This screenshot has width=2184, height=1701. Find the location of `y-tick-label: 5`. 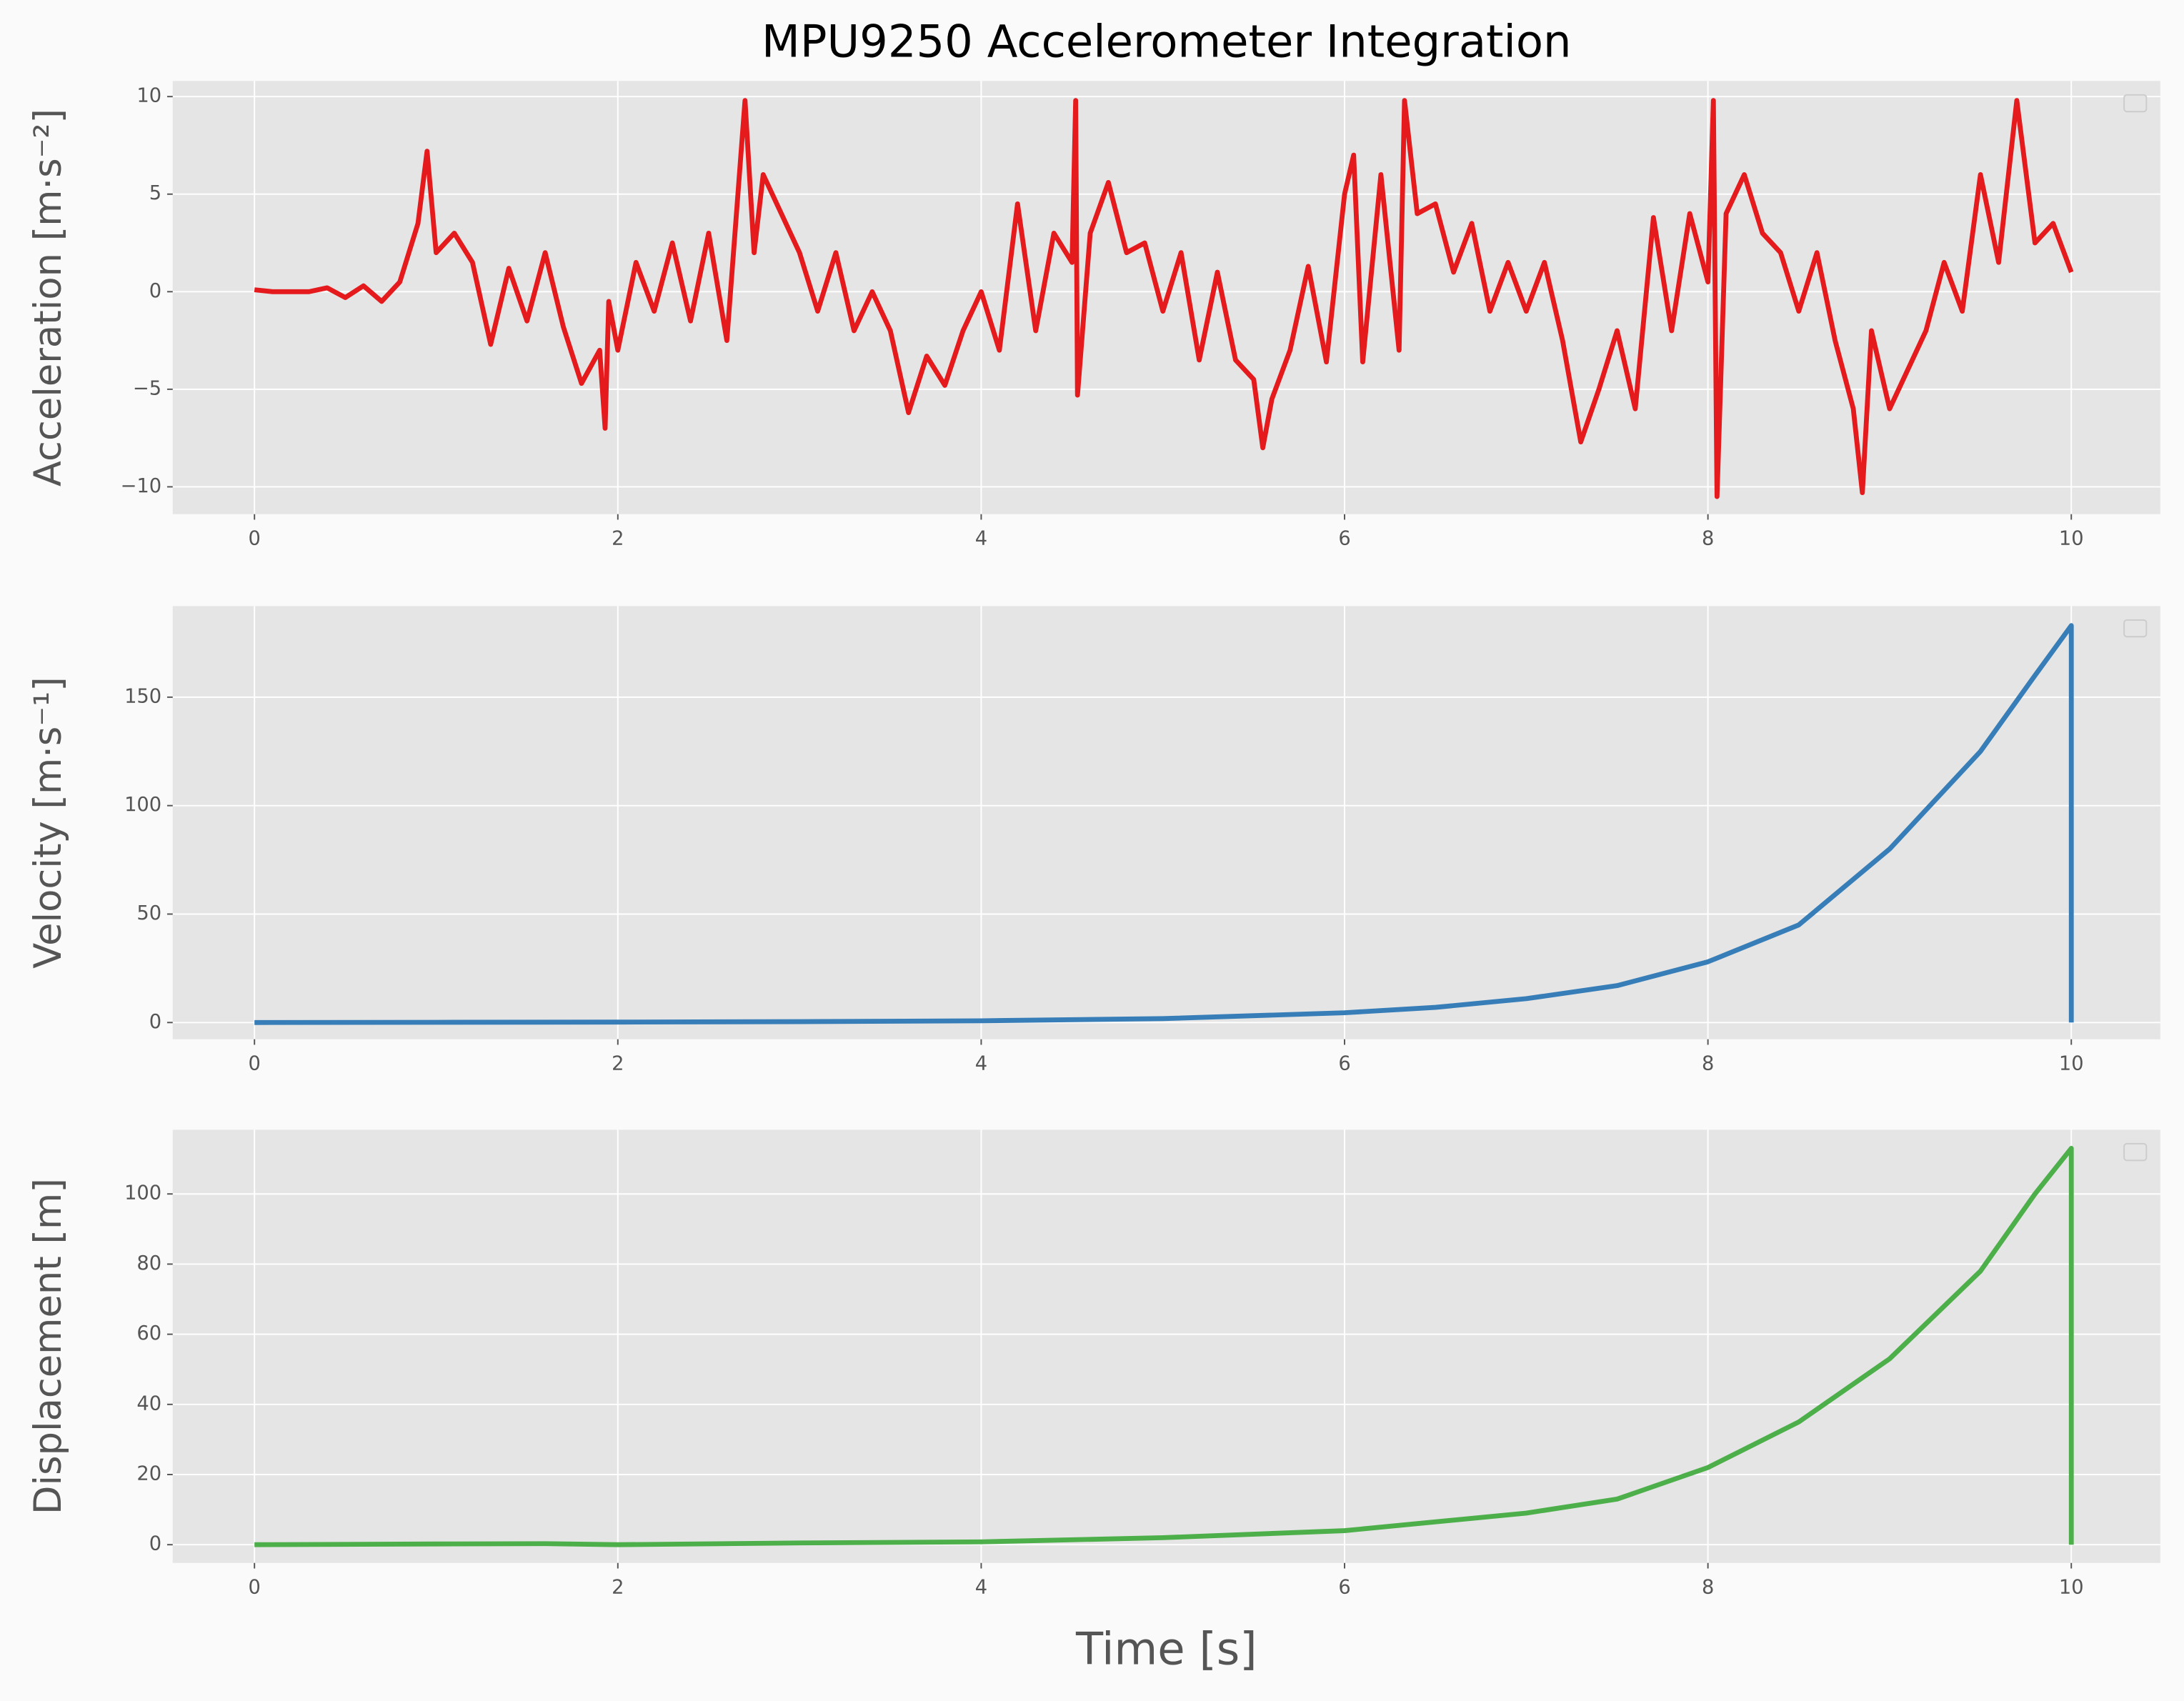

y-tick-label: 5 is located at coordinates (155, 193).